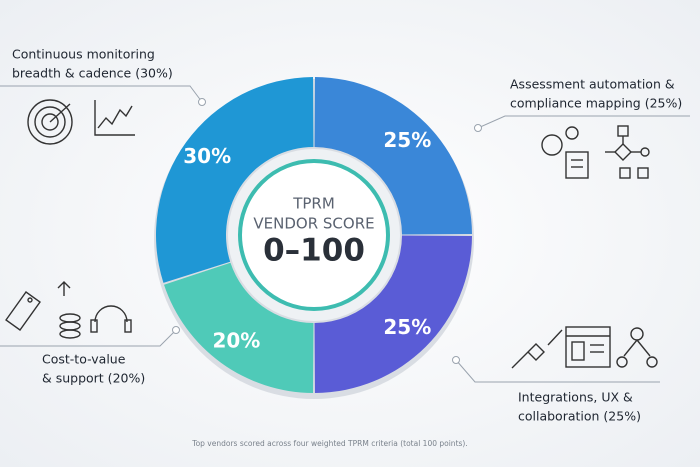  I want to click on monitoring-icons, so click(81, 122).